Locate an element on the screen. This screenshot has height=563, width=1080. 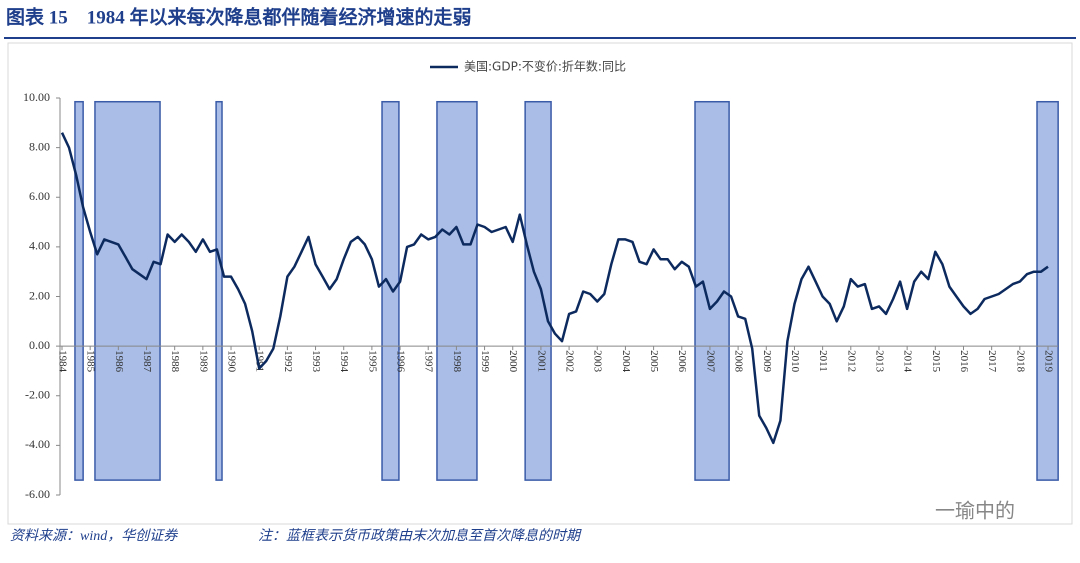
x-tick-label: 1986 is located at coordinates (119, 361).